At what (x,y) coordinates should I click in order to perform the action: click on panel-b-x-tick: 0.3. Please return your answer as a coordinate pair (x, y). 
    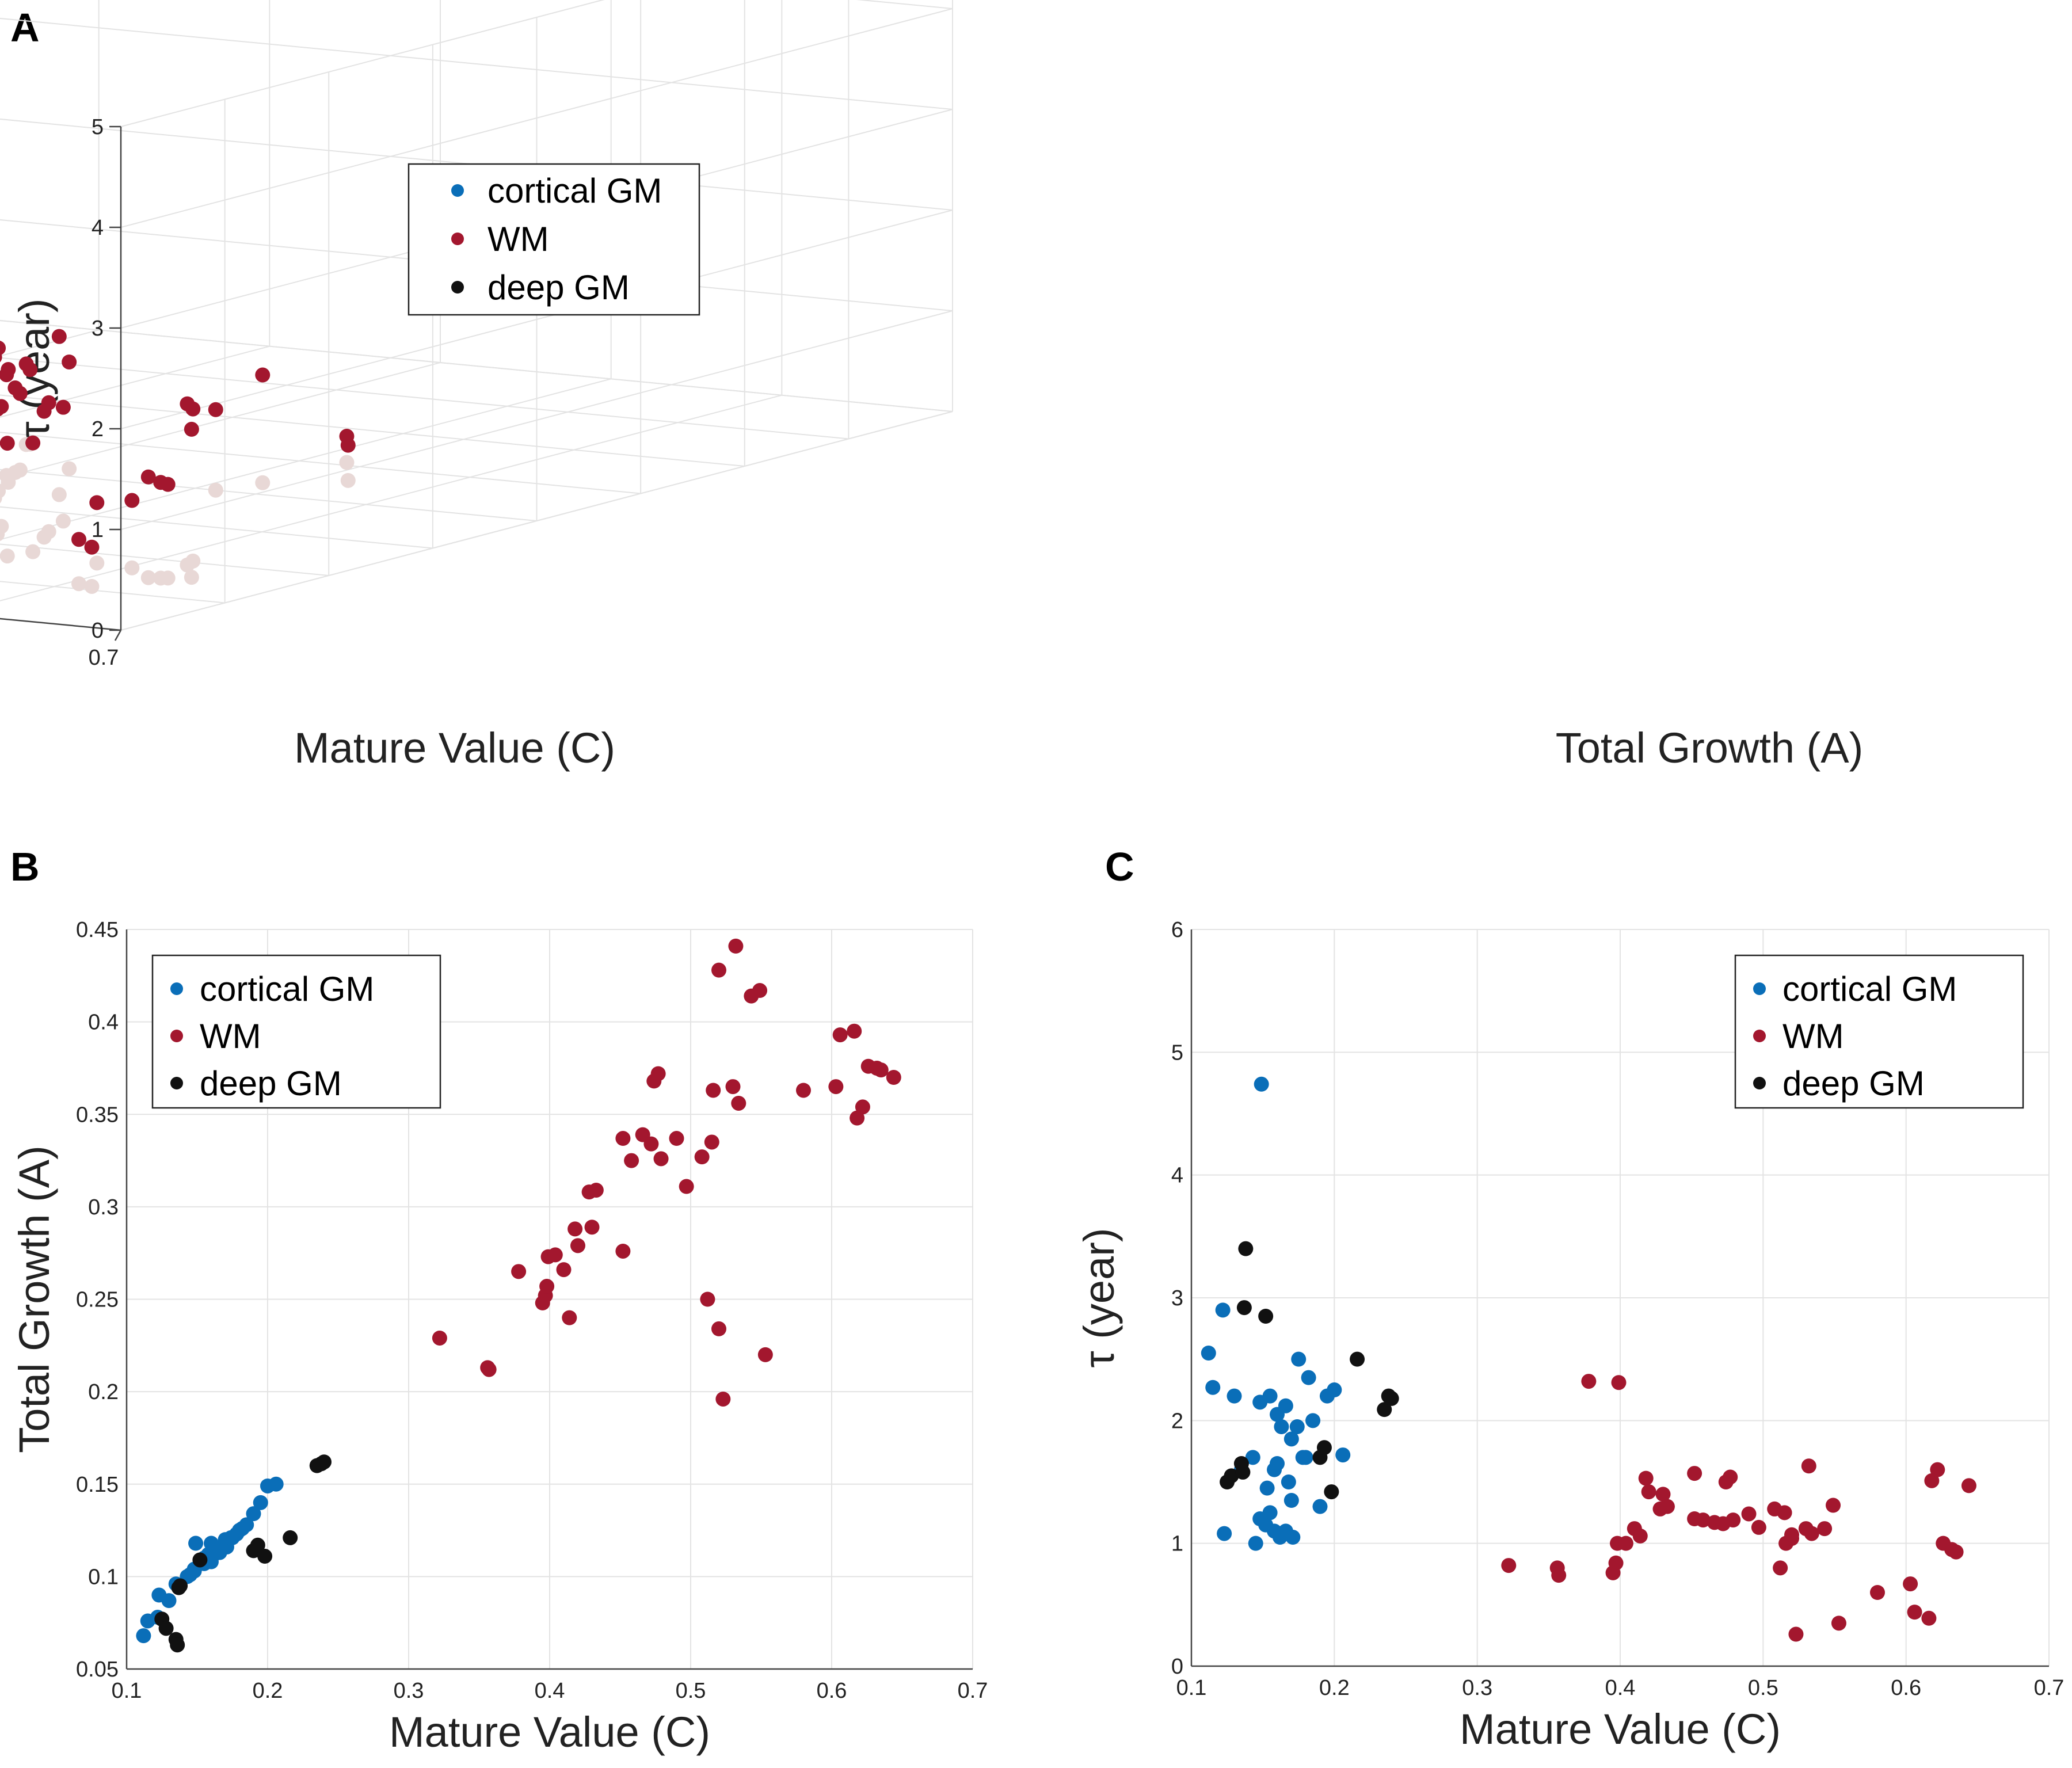
    Looking at the image, I should click on (409, 1691).